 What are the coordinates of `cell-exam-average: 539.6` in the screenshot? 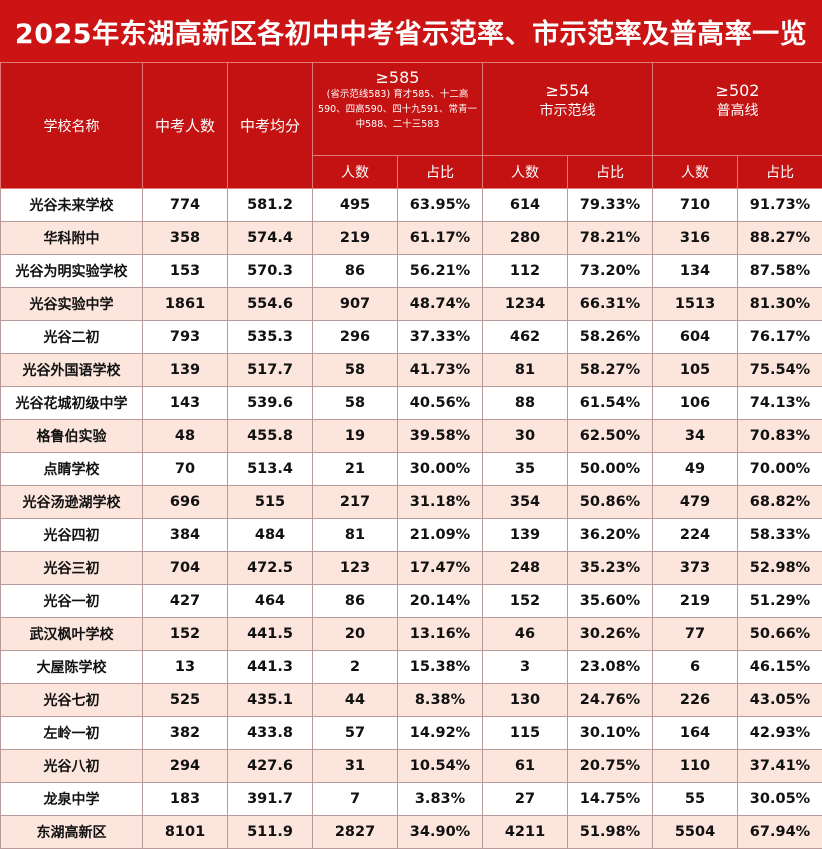 It's located at (270, 403).